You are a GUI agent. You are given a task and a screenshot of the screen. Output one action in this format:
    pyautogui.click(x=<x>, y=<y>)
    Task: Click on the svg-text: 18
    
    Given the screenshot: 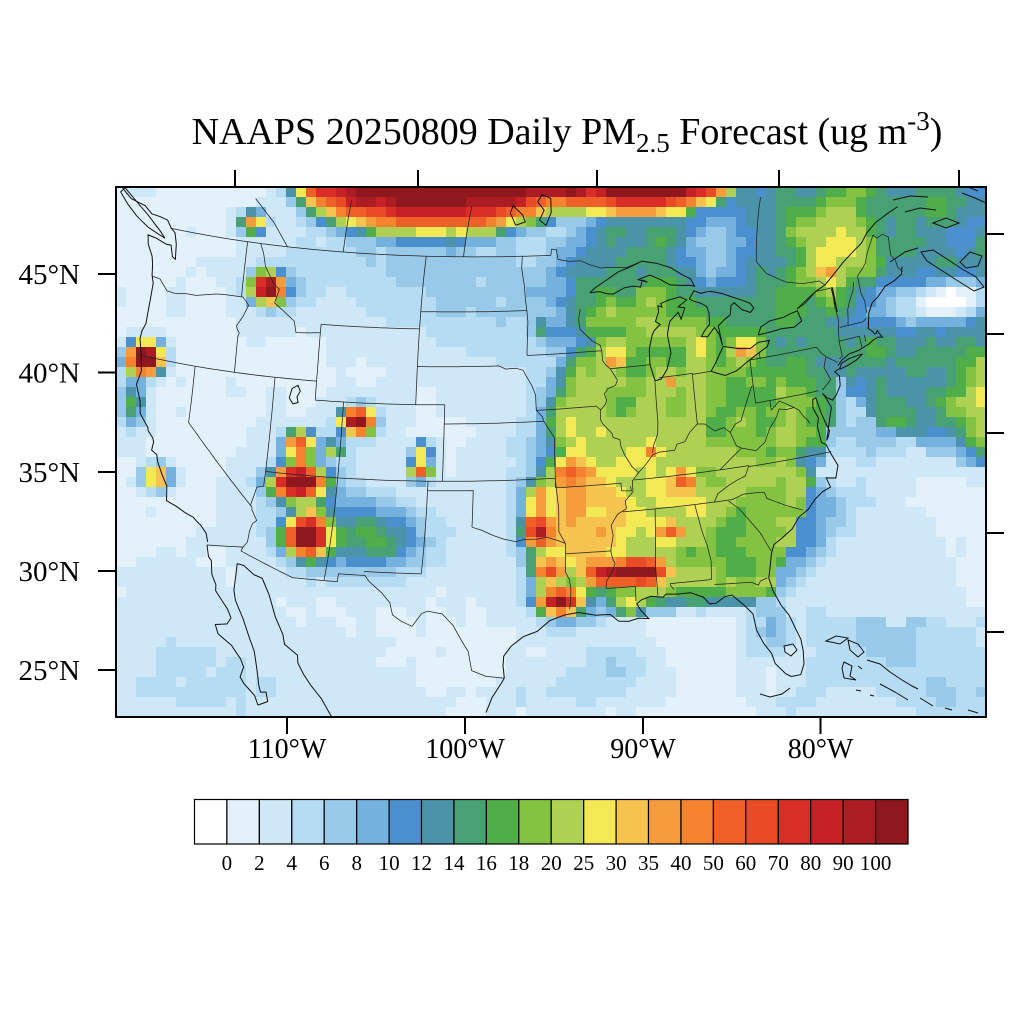 What is the action you would take?
    pyautogui.click(x=518, y=863)
    